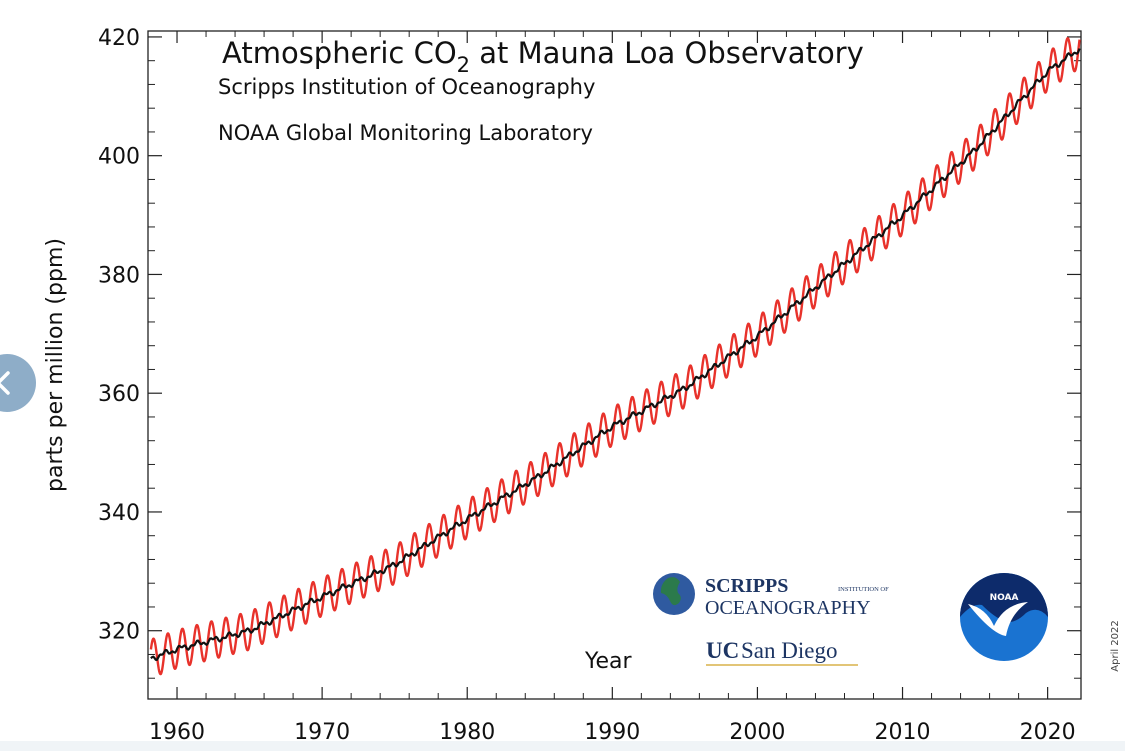  Describe the element at coordinates (177, 732) in the screenshot. I see `x-tick-label: 1960` at that location.